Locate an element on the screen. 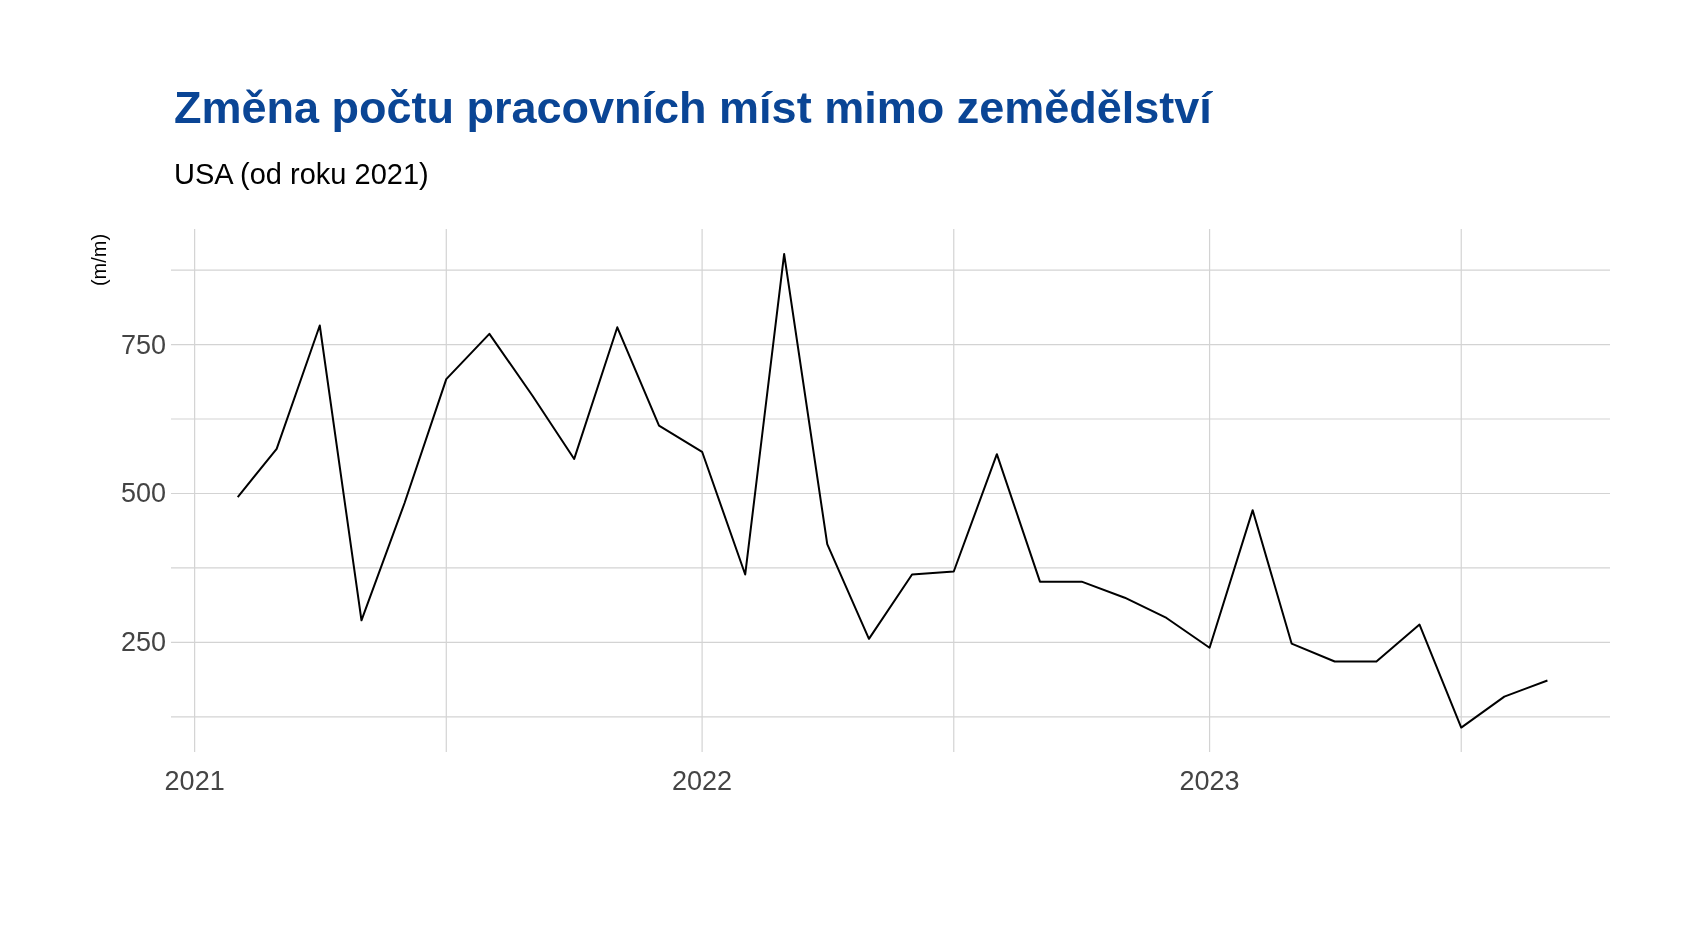  y-tick-label: 750 is located at coordinates (143, 344).